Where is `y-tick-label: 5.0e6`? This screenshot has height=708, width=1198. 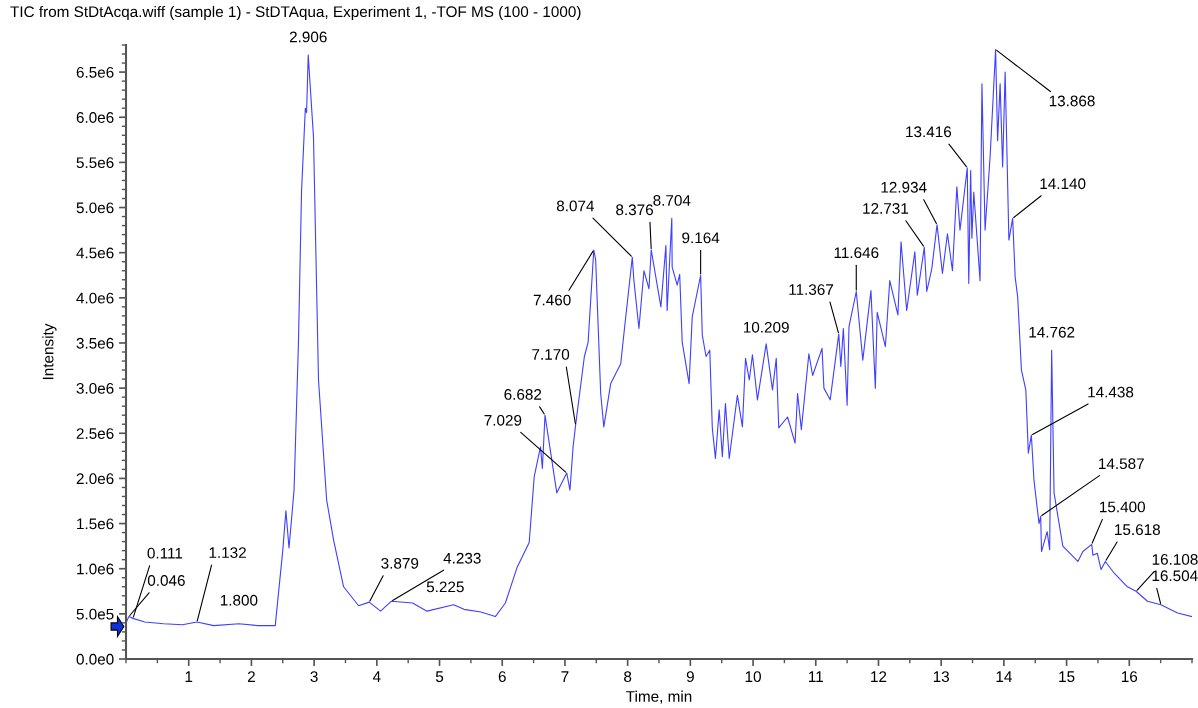 y-tick-label: 5.0e6 is located at coordinates (95, 208).